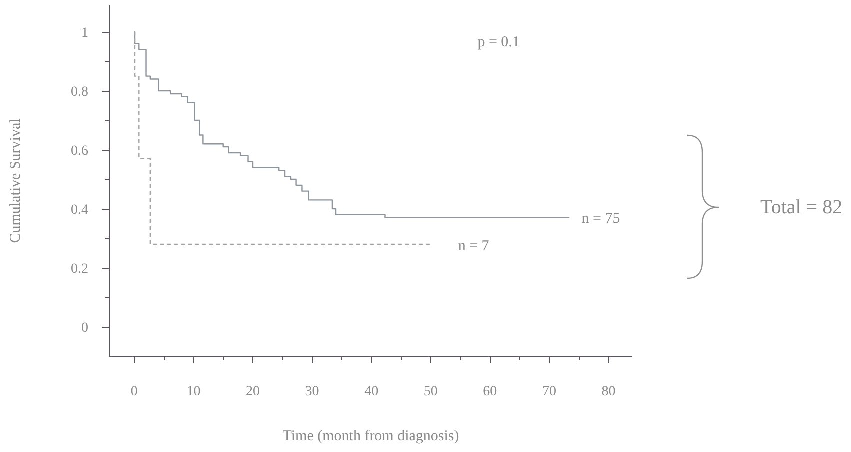  Describe the element at coordinates (371, 436) in the screenshot. I see `x-axis-title: Time (month from diagnosis)` at that location.